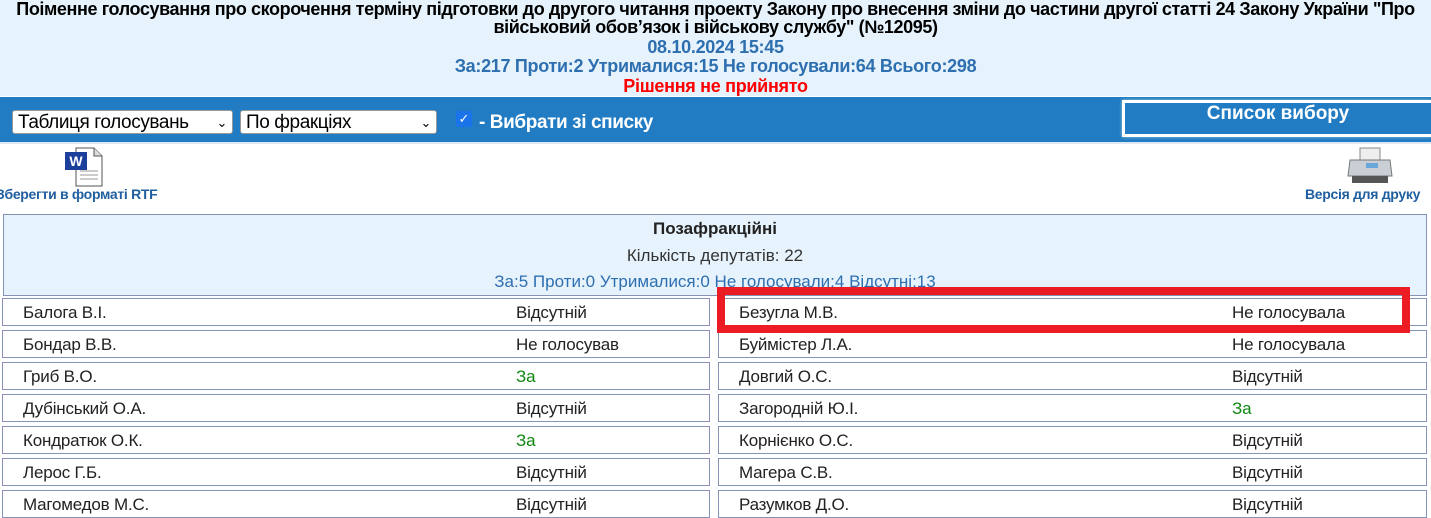 The height and width of the screenshot is (518, 1431). I want to click on deputy-name: Гриб В.О., so click(60, 376).